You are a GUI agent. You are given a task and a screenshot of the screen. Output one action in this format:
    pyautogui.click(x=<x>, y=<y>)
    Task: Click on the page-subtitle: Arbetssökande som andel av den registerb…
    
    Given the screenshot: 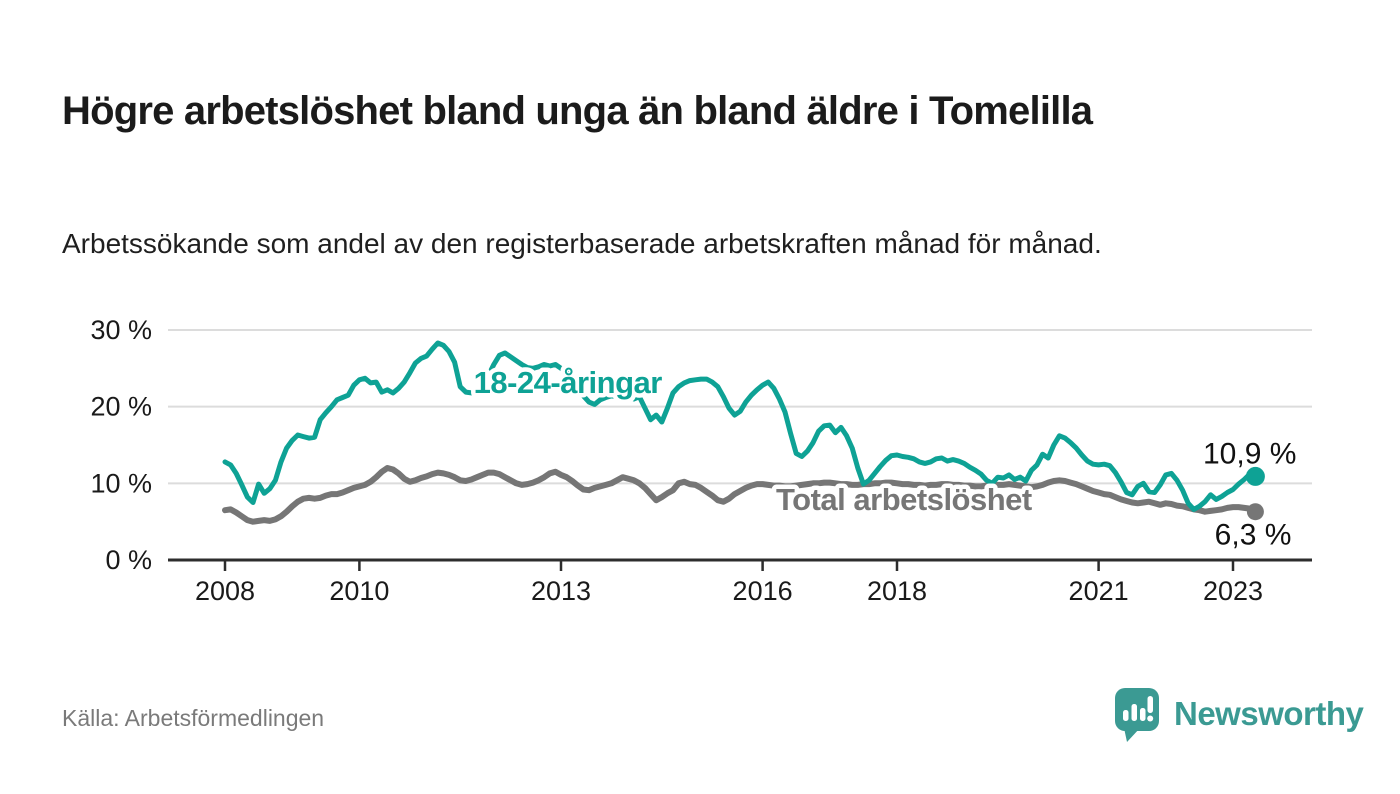 What is the action you would take?
    pyautogui.click(x=582, y=243)
    